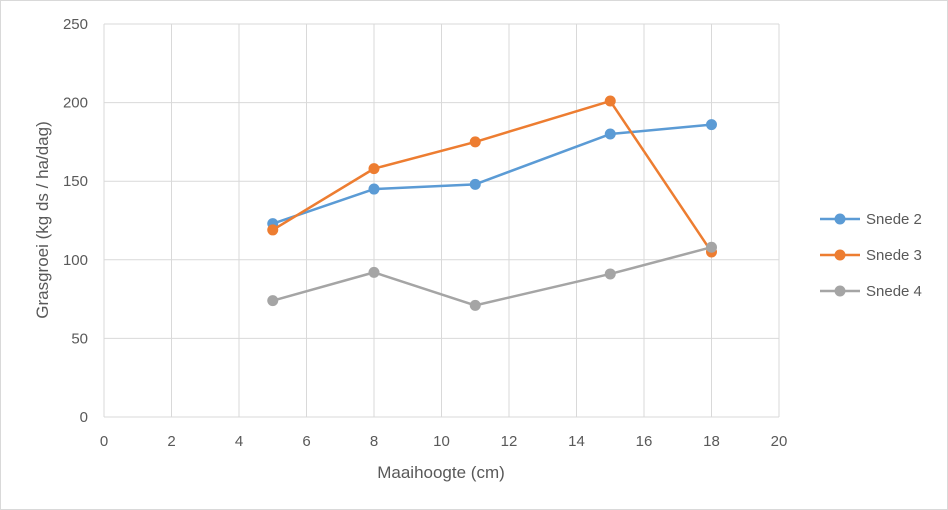 This screenshot has height=510, width=948. I want to click on legend-item: Snede 2, so click(871, 219).